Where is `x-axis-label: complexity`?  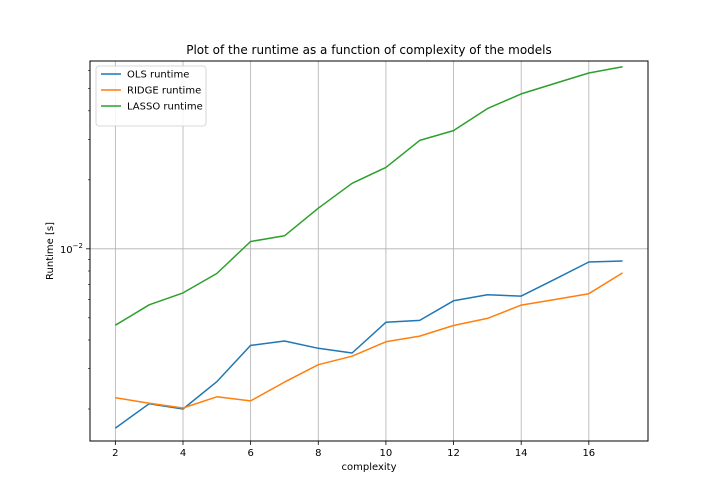
x-axis-label: complexity is located at coordinates (369, 467).